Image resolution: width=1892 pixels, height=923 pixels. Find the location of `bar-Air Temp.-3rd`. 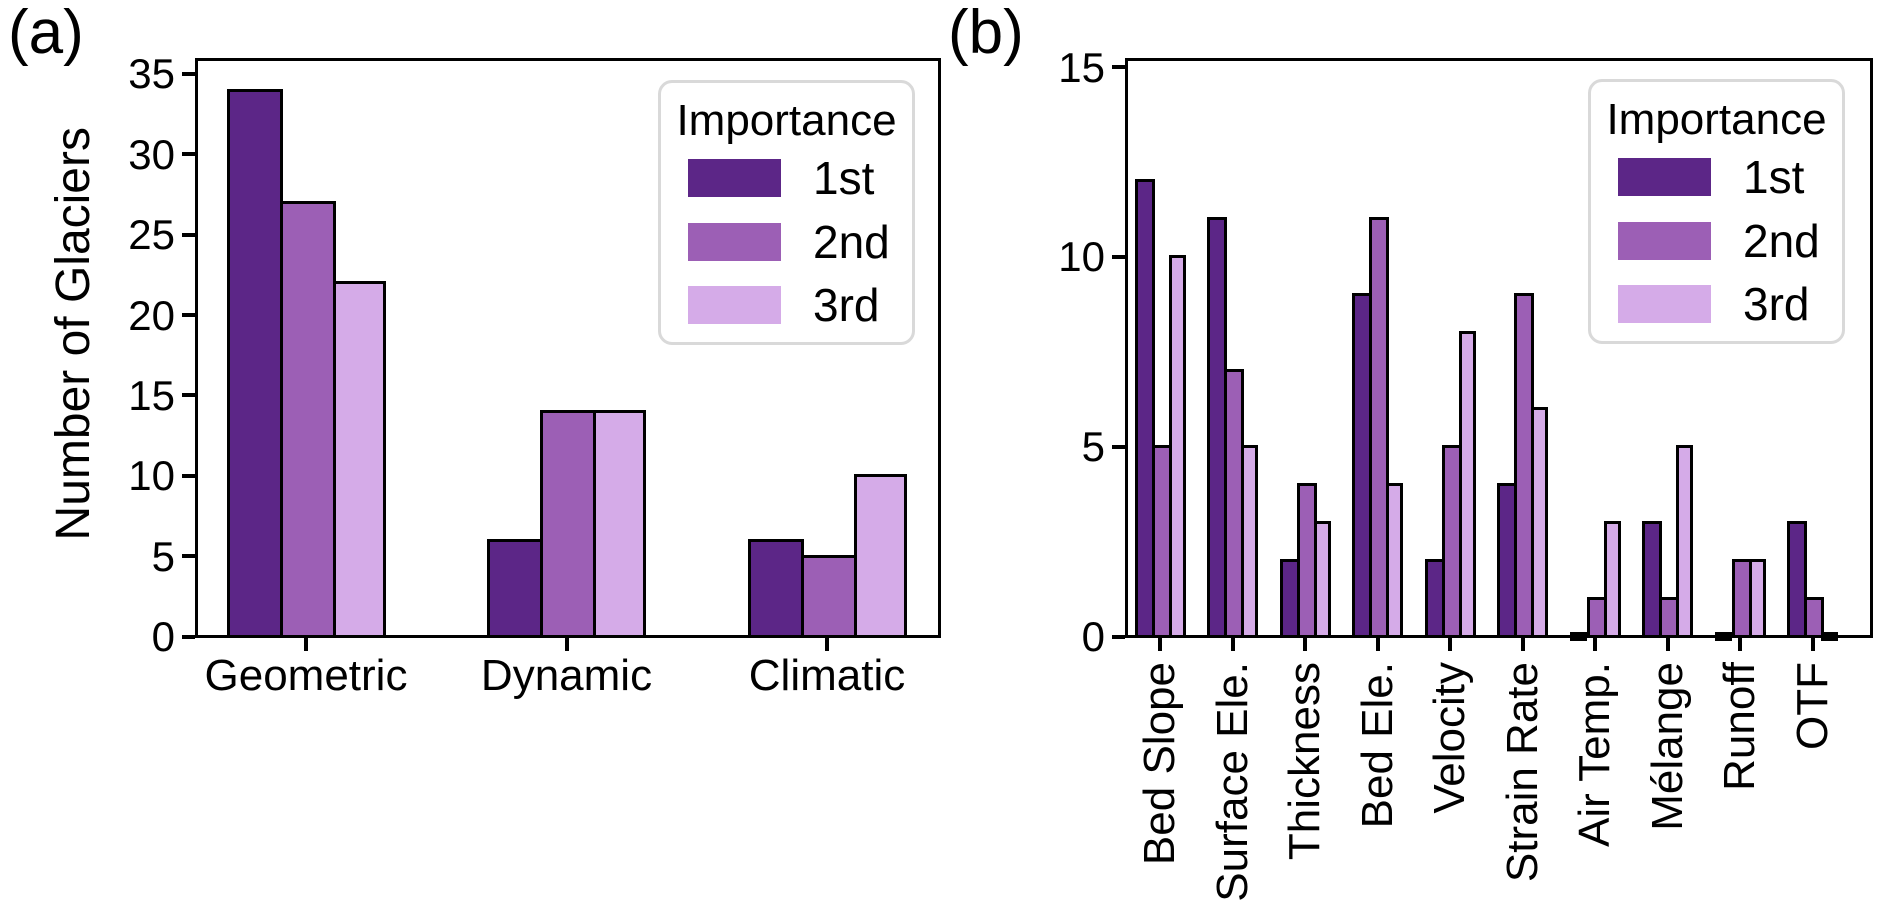

bar-Air Temp.-3rd is located at coordinates (1612, 579).